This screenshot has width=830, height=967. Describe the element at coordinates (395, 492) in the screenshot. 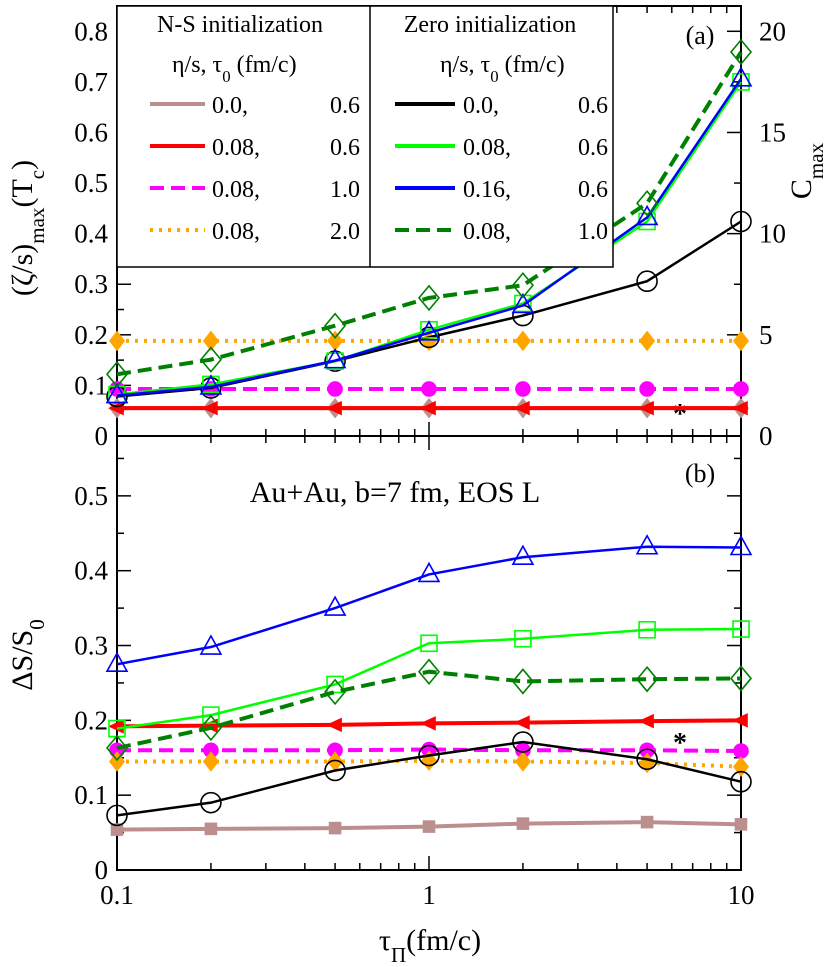

I see `panel-title: Au+Au, b=7 fm, EOS L` at that location.